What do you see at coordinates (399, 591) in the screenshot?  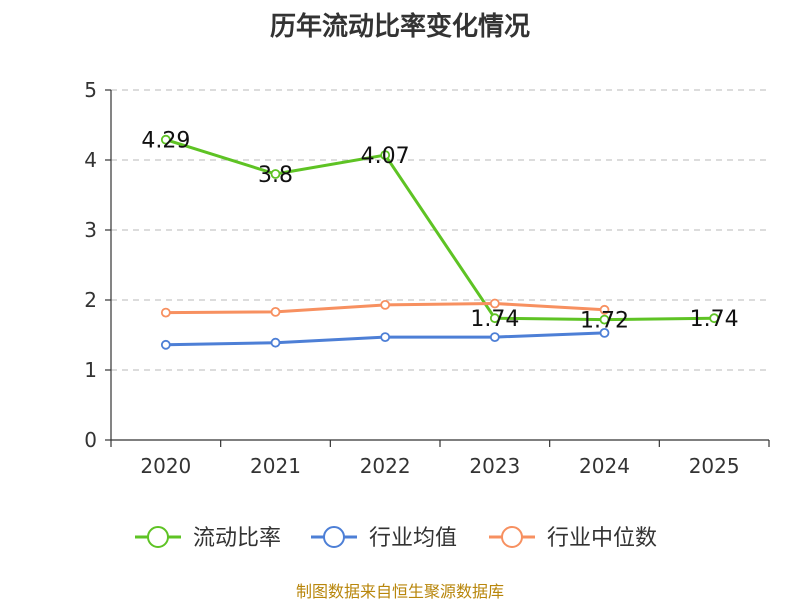 I see `source-note: 制图数据来自恒生聚源数据库` at bounding box center [399, 591].